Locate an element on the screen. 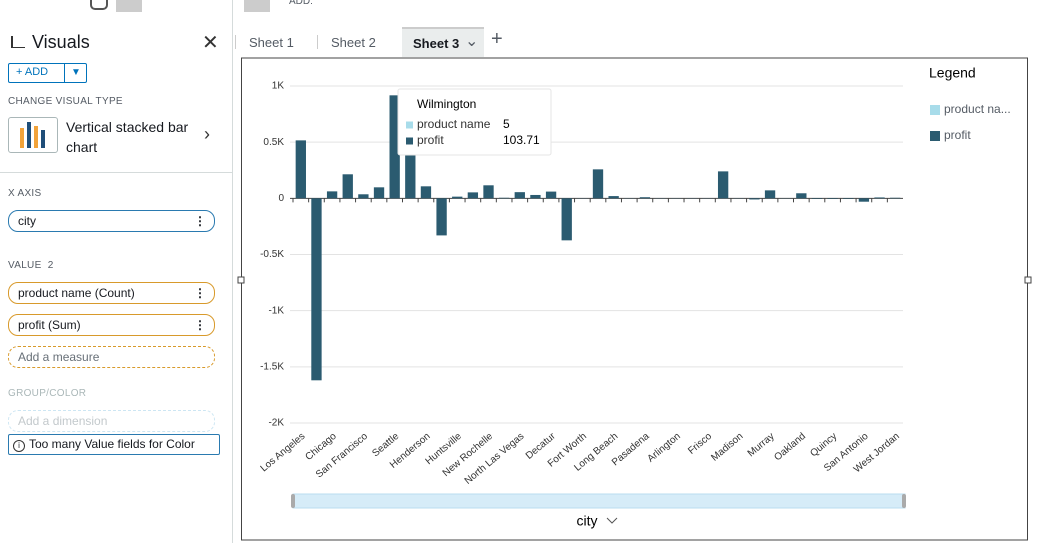  warning: i Too many Value fields for Color is located at coordinates (114, 444).